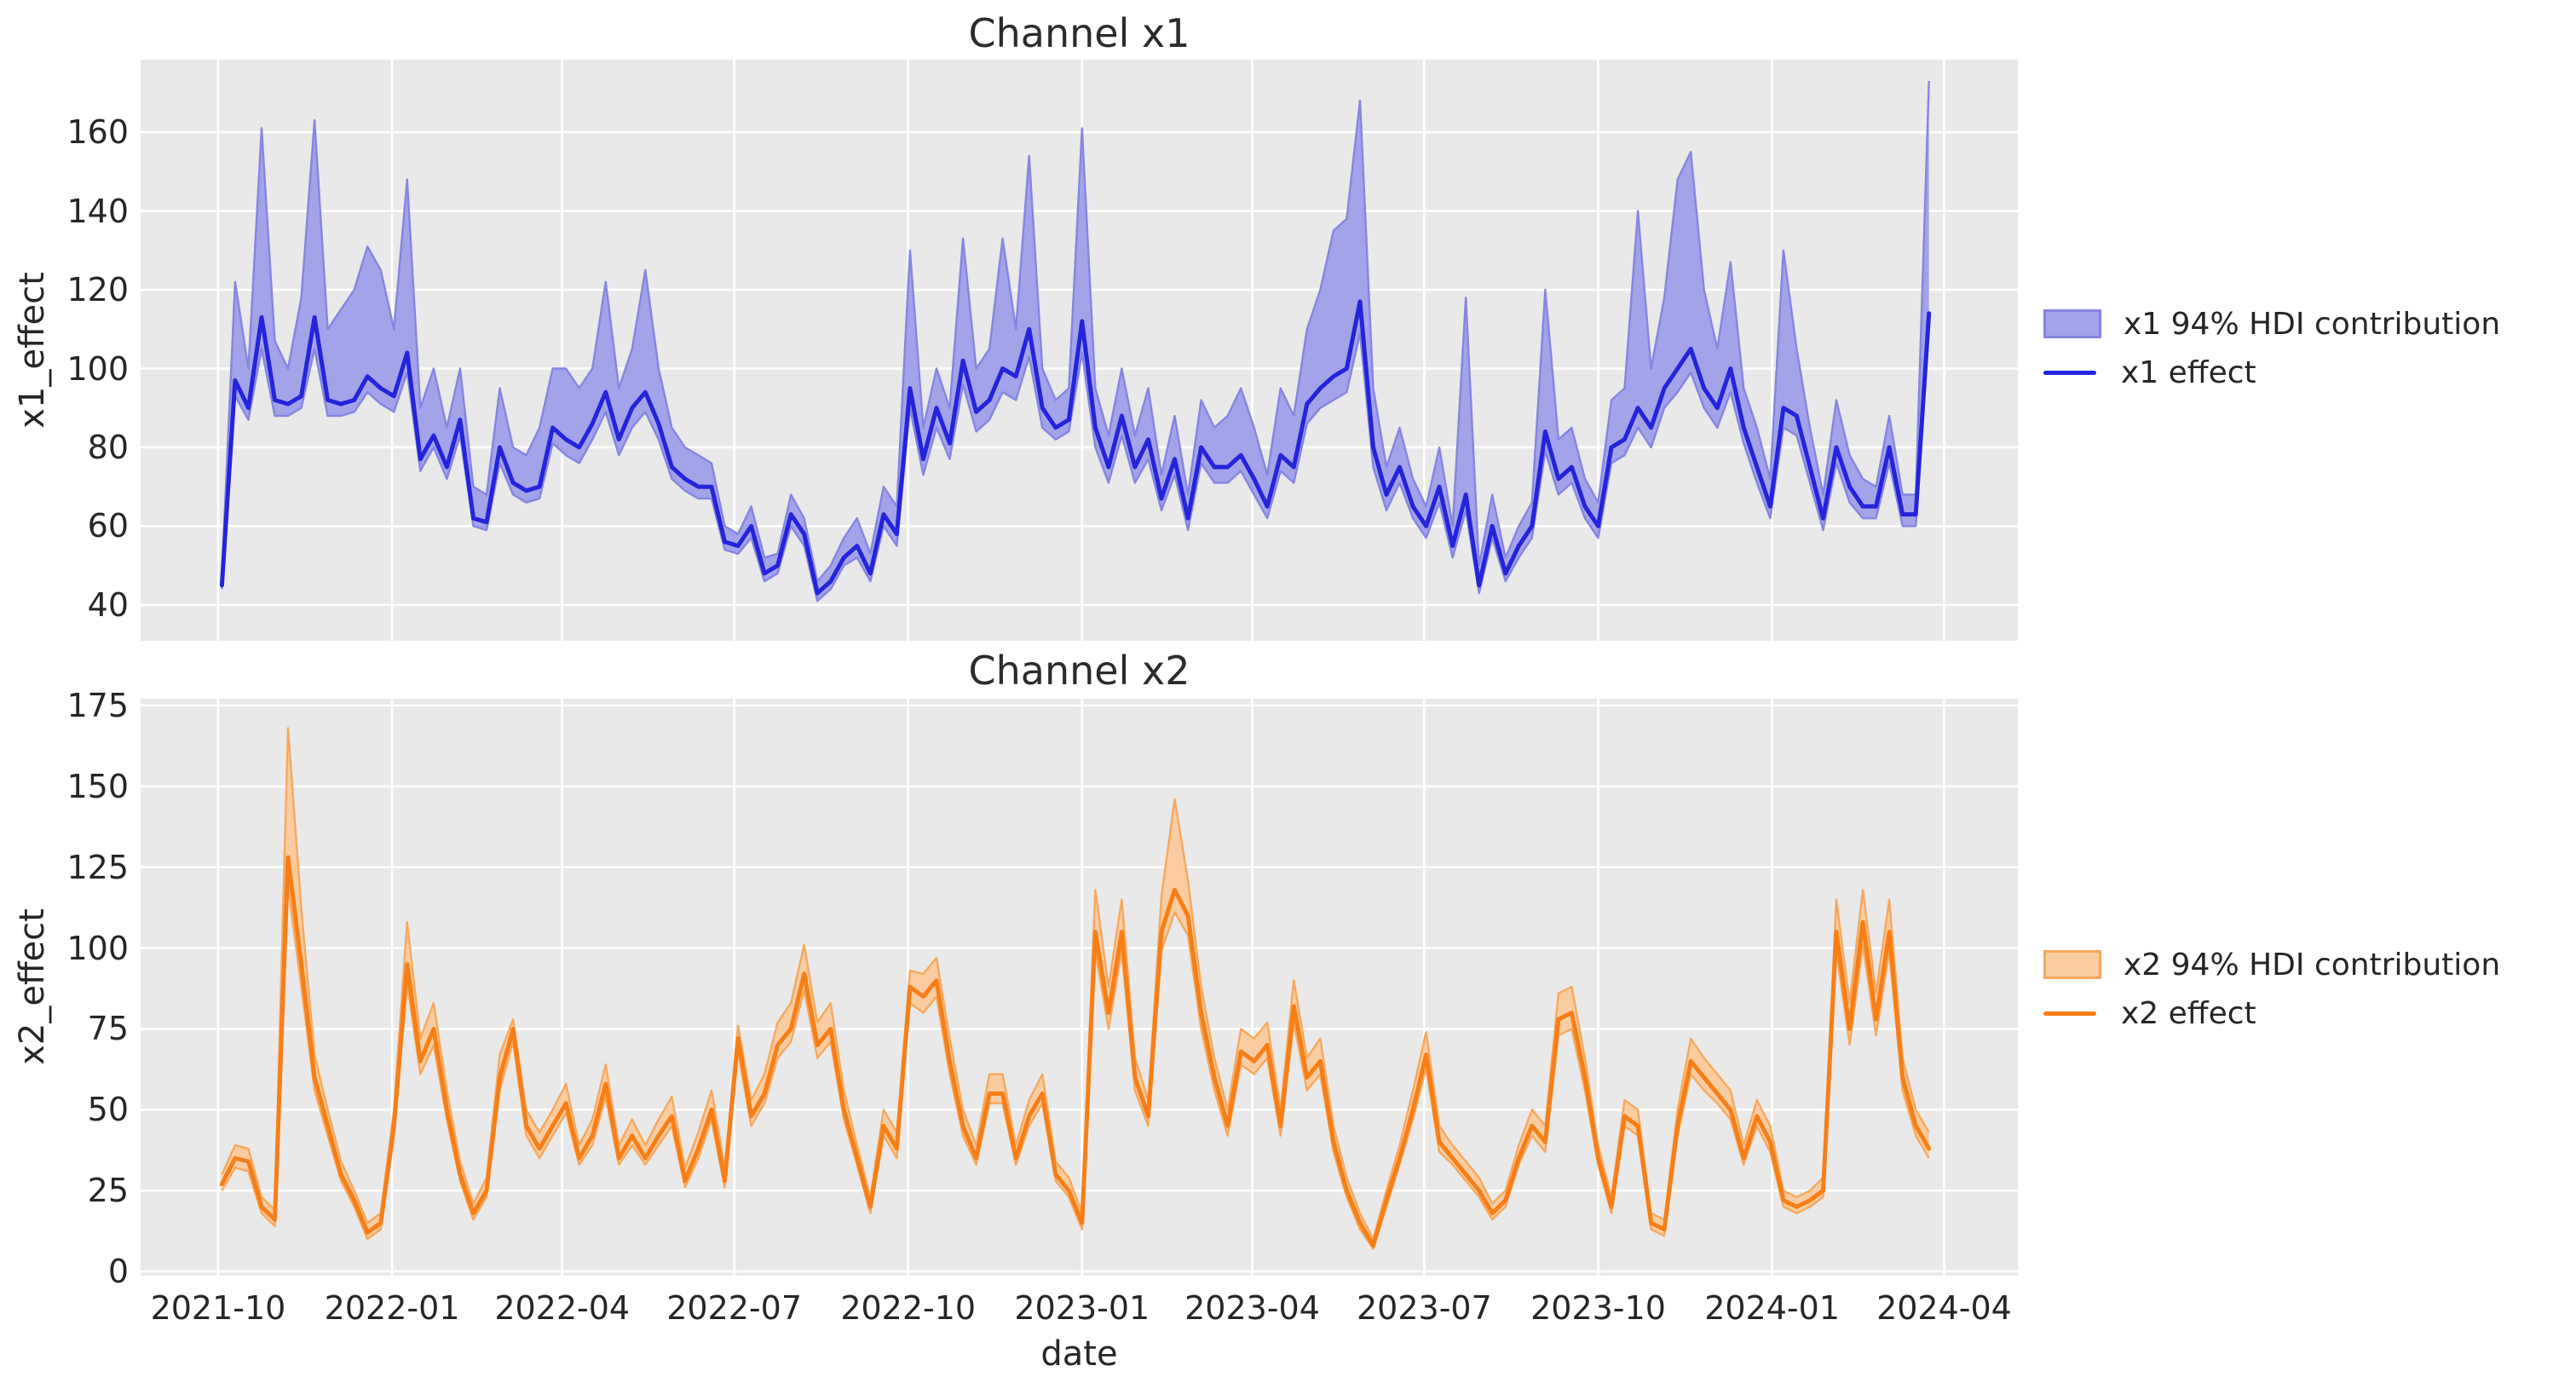 The image size is (2576, 1383). What do you see at coordinates (1079, 33) in the screenshot?
I see `chart-title-x1: Channel x1` at bounding box center [1079, 33].